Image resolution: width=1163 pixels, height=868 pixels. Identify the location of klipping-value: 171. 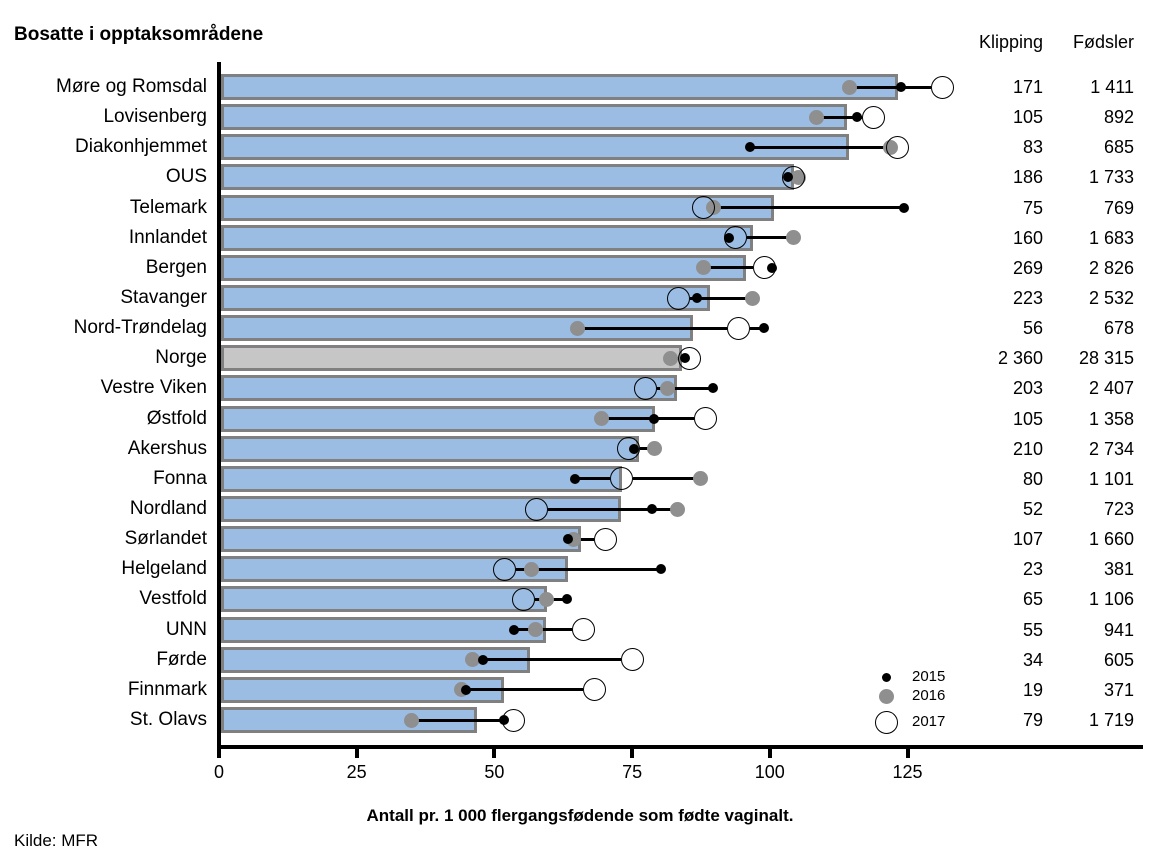
(1027, 87).